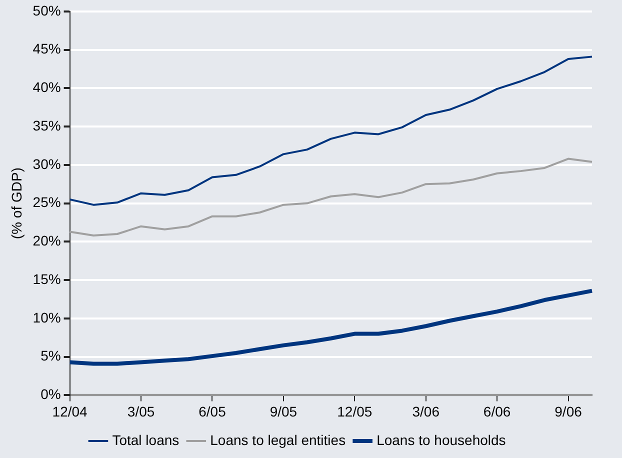 The height and width of the screenshot is (458, 622). Describe the element at coordinates (568, 411) in the screenshot. I see `x-tick-label: 9/06` at that location.